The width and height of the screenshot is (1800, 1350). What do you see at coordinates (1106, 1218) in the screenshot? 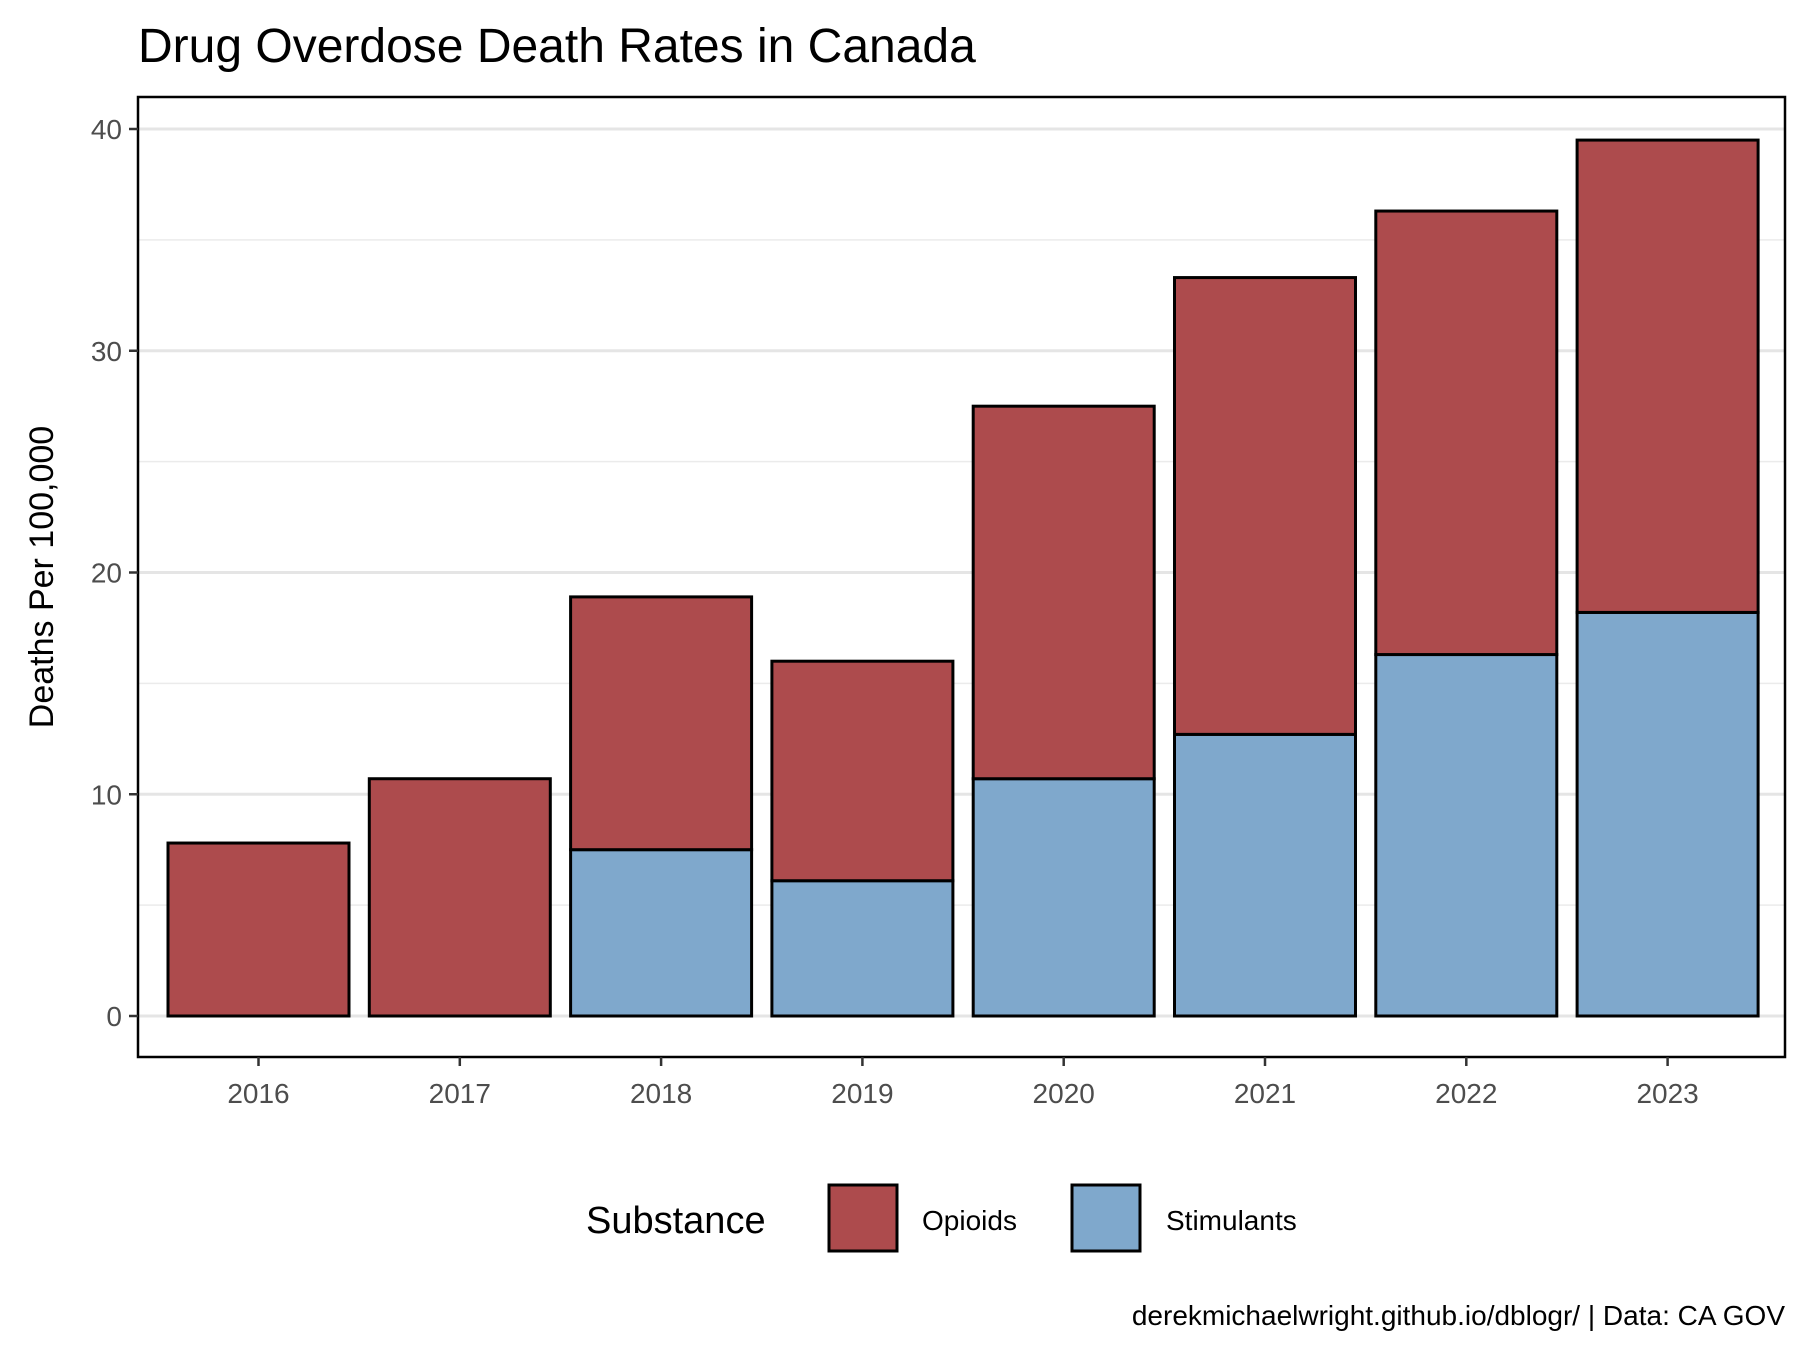
I see `legend-key-stimulants` at bounding box center [1106, 1218].